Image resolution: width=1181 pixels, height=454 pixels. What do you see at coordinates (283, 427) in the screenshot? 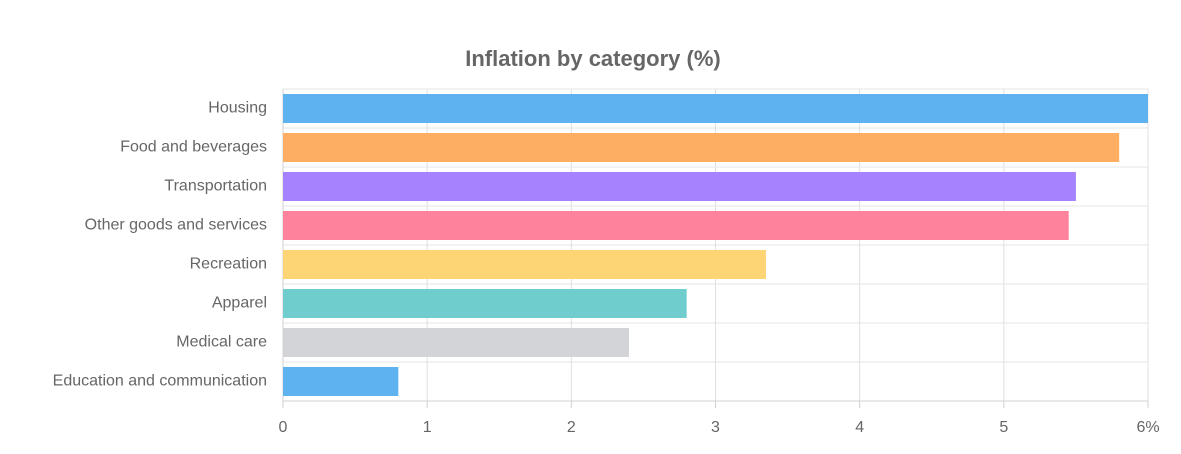
I see `x-tick-label: 0` at bounding box center [283, 427].